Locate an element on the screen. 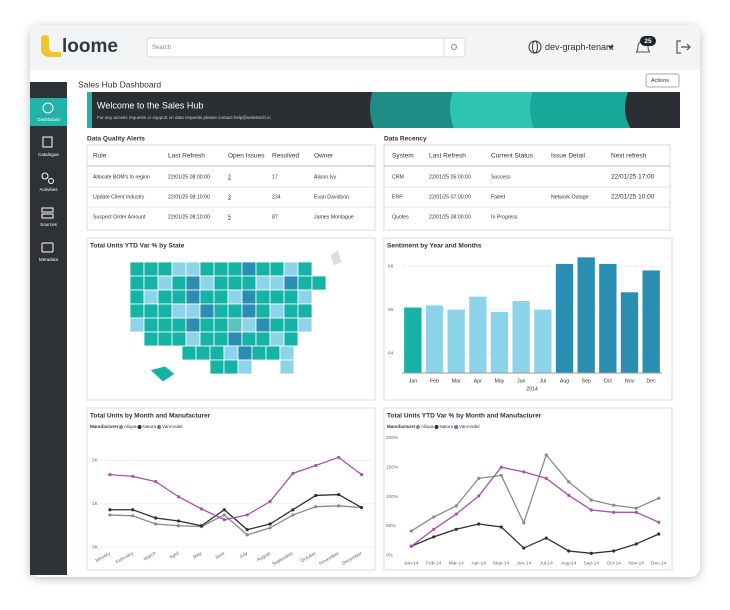  search-box is located at coordinates (306, 47).